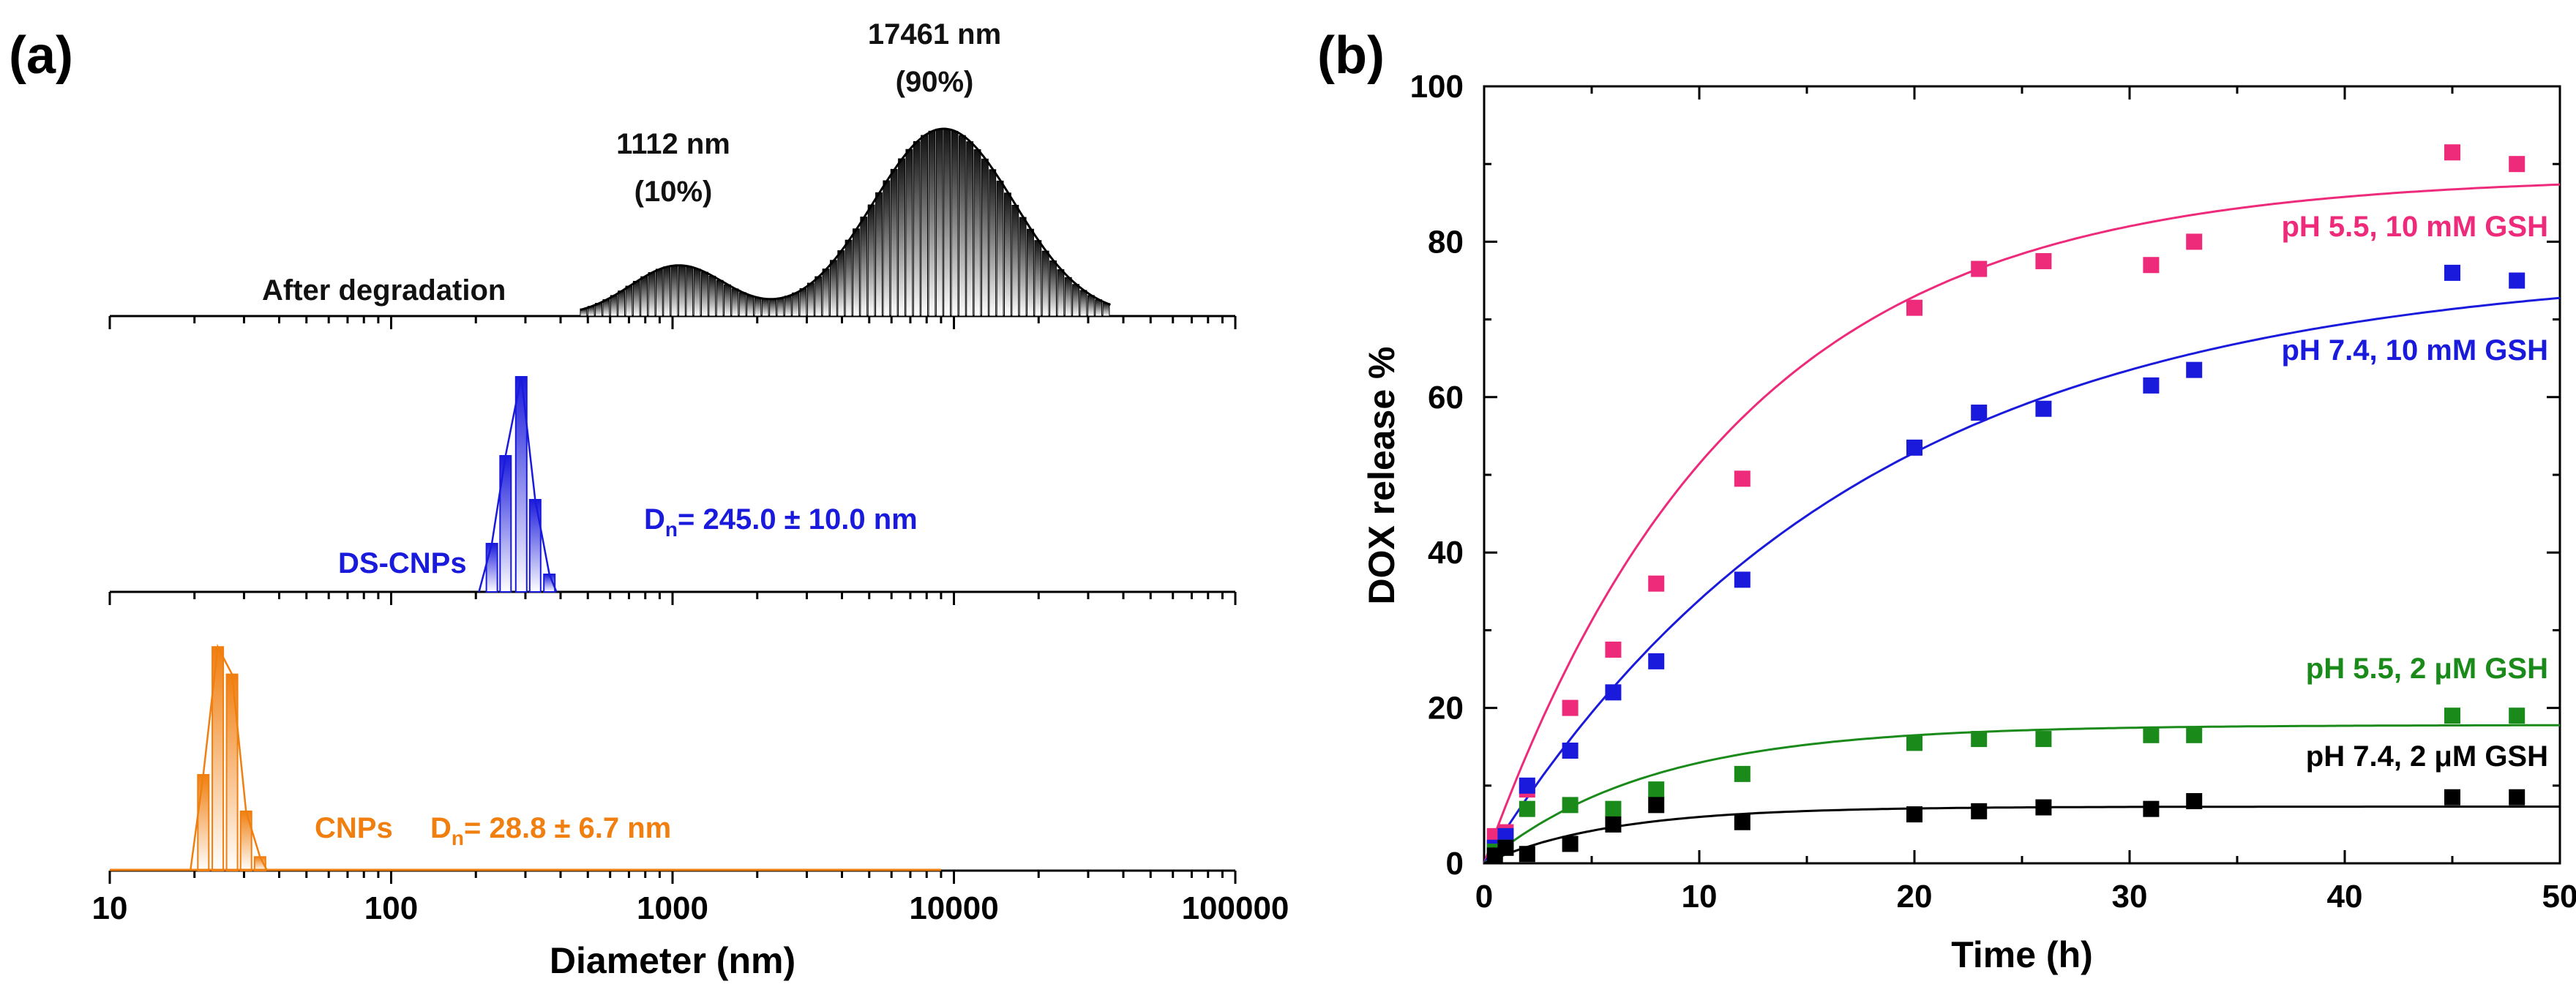  I want to click on after-degradation-label: After degradation, so click(384, 290).